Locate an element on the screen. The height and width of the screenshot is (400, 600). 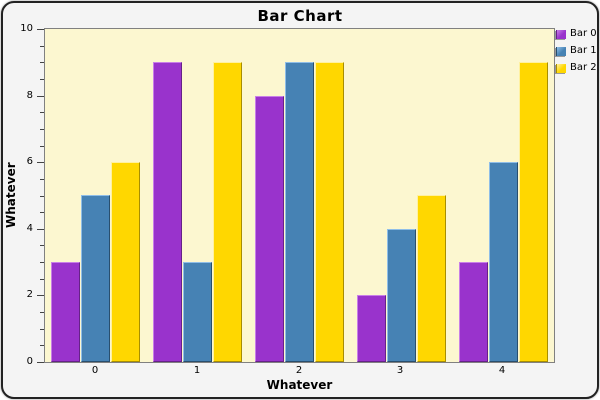
x-category-label-4: 4 is located at coordinates (502, 370).